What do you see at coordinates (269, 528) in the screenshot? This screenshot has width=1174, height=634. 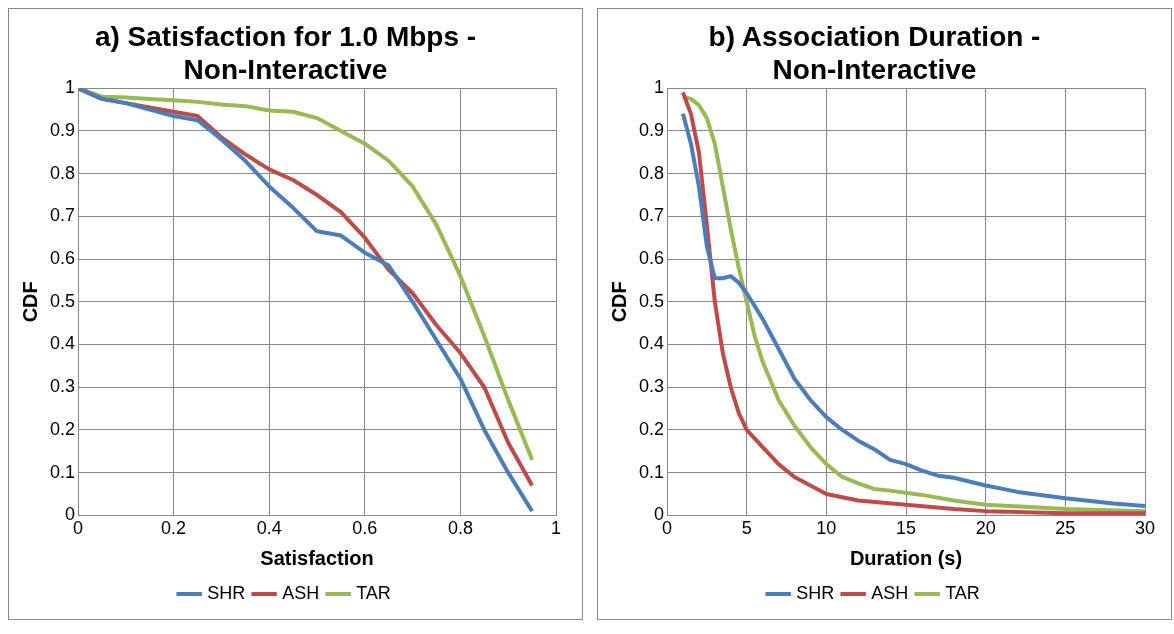 I see `x-tick-label: 0.4` at bounding box center [269, 528].